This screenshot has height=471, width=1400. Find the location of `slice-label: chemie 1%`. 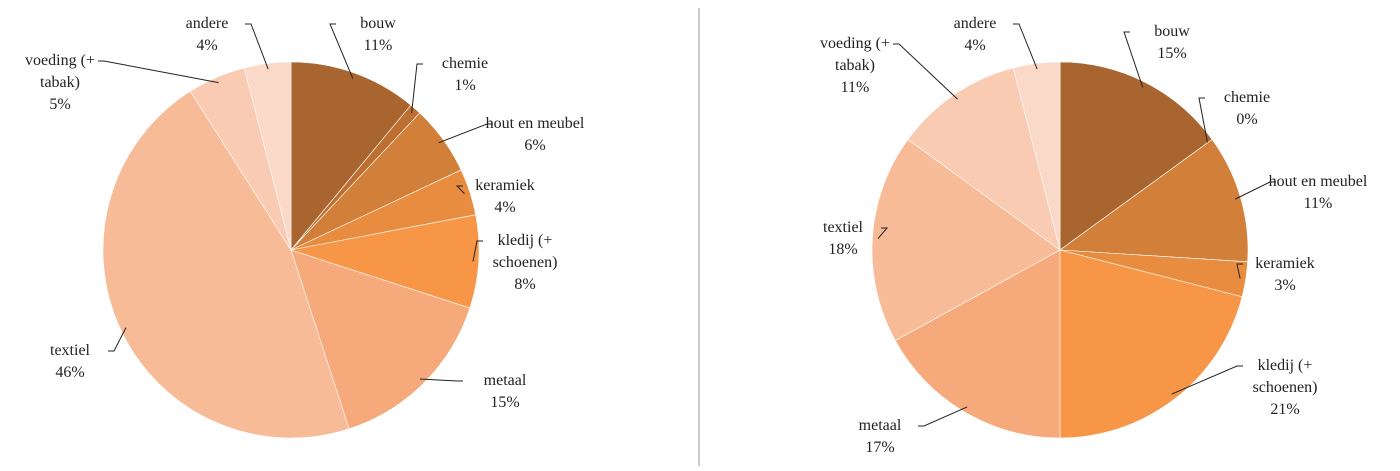

slice-label: chemie 1% is located at coordinates (465, 74).